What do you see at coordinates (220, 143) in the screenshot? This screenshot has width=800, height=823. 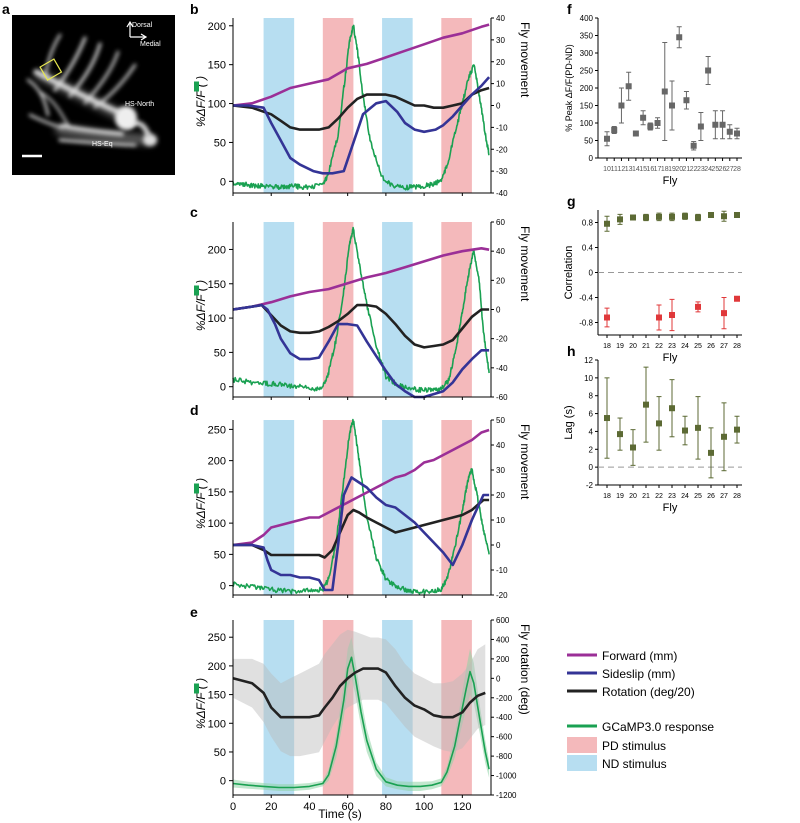 I see `left-tick-label: 50` at bounding box center [220, 143].